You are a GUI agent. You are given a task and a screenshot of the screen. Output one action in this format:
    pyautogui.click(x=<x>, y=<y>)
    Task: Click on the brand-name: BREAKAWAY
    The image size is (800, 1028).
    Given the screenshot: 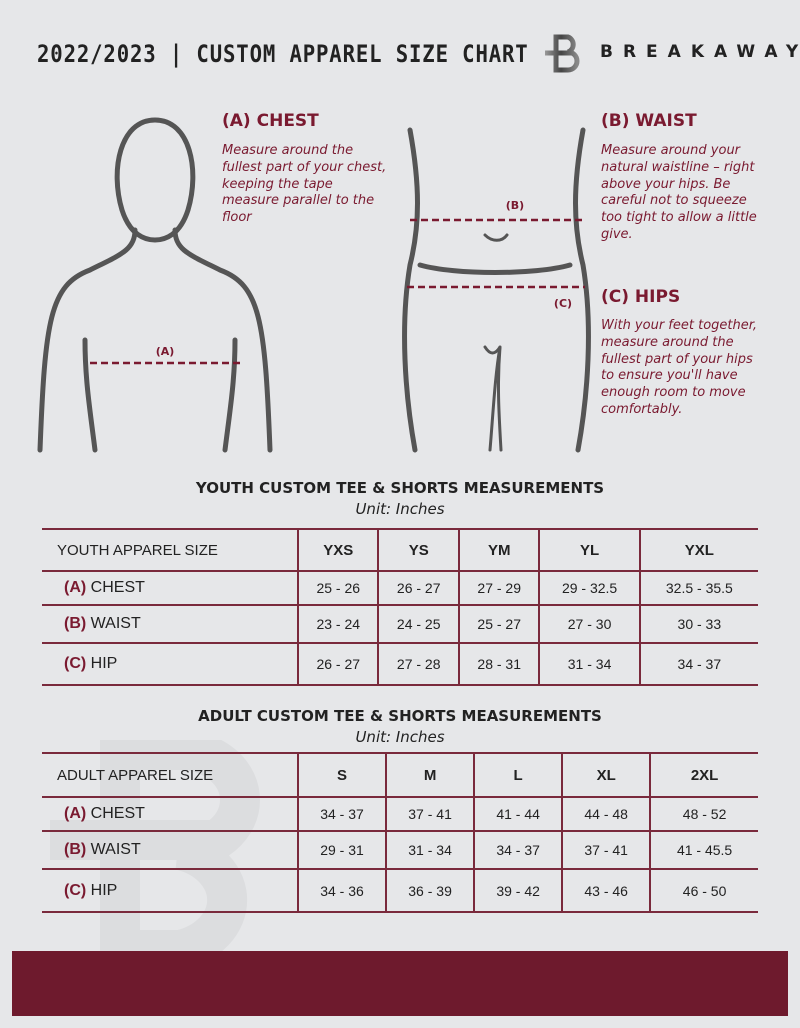 What is the action you would take?
    pyautogui.click(x=700, y=52)
    